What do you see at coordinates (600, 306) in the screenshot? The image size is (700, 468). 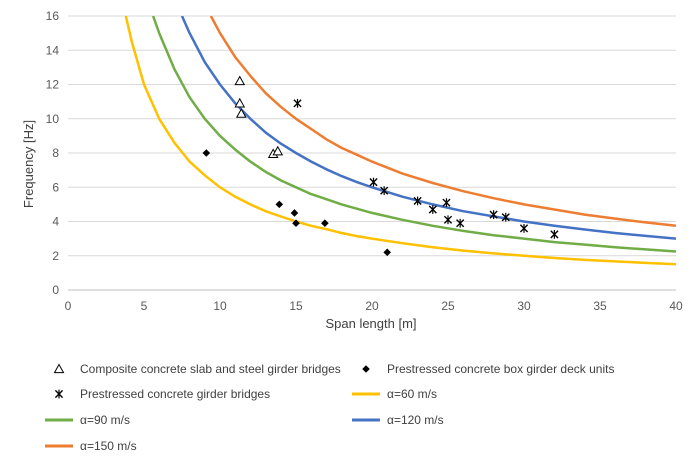 I see `x-tick-label: 35` at bounding box center [600, 306].